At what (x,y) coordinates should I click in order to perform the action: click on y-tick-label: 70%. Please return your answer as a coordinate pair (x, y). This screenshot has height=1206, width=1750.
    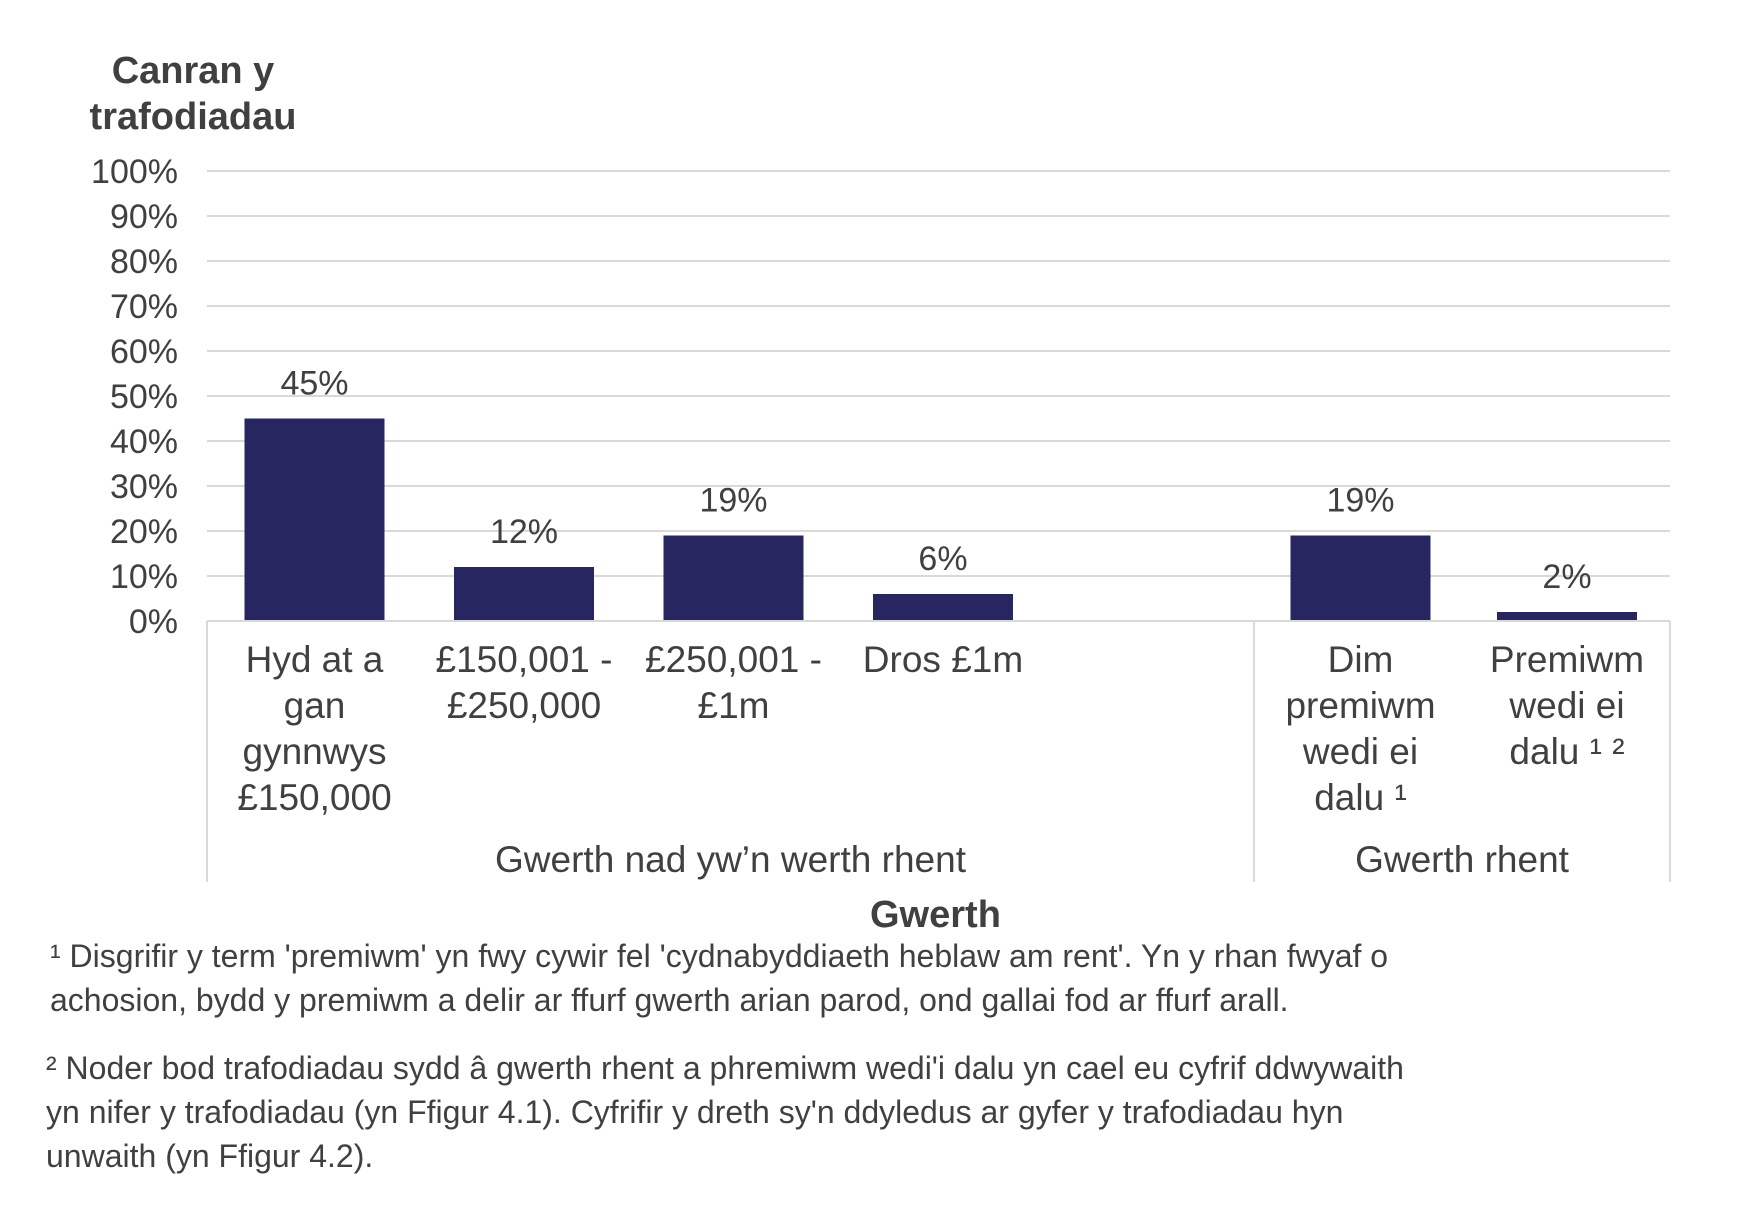
    Looking at the image, I should click on (144, 307).